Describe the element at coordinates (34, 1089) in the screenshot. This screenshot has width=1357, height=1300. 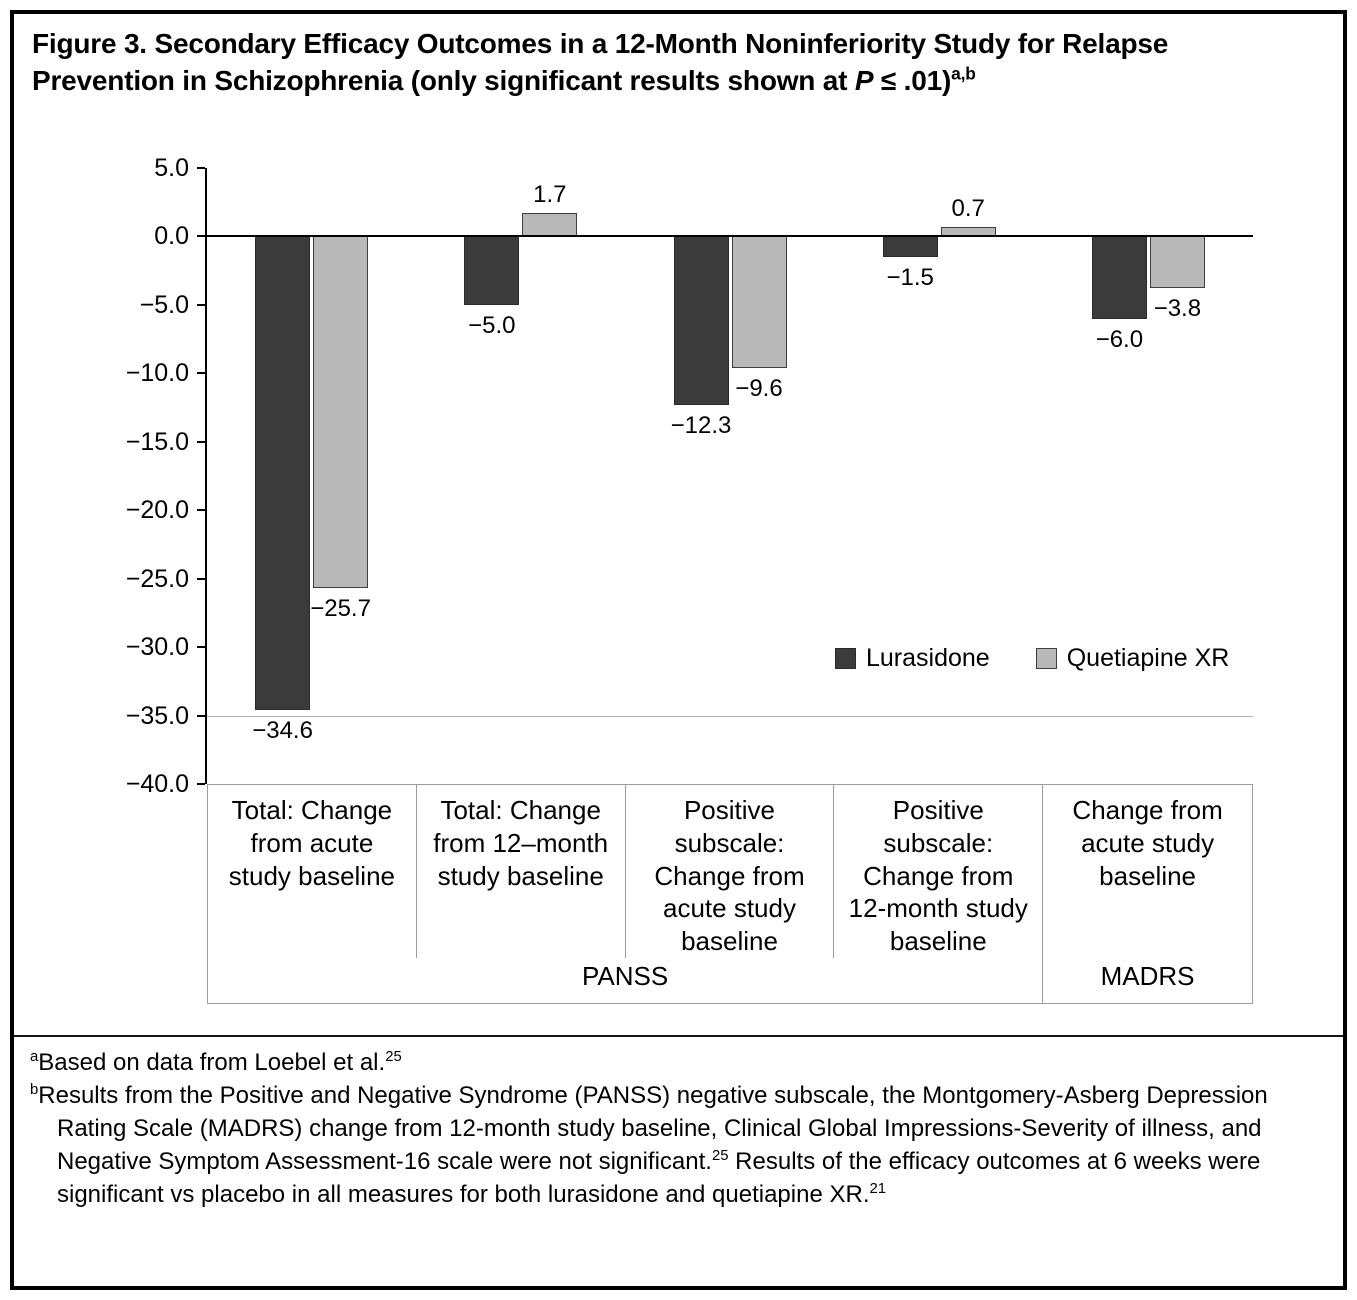
I see `footnote-b-marker: b` at that location.